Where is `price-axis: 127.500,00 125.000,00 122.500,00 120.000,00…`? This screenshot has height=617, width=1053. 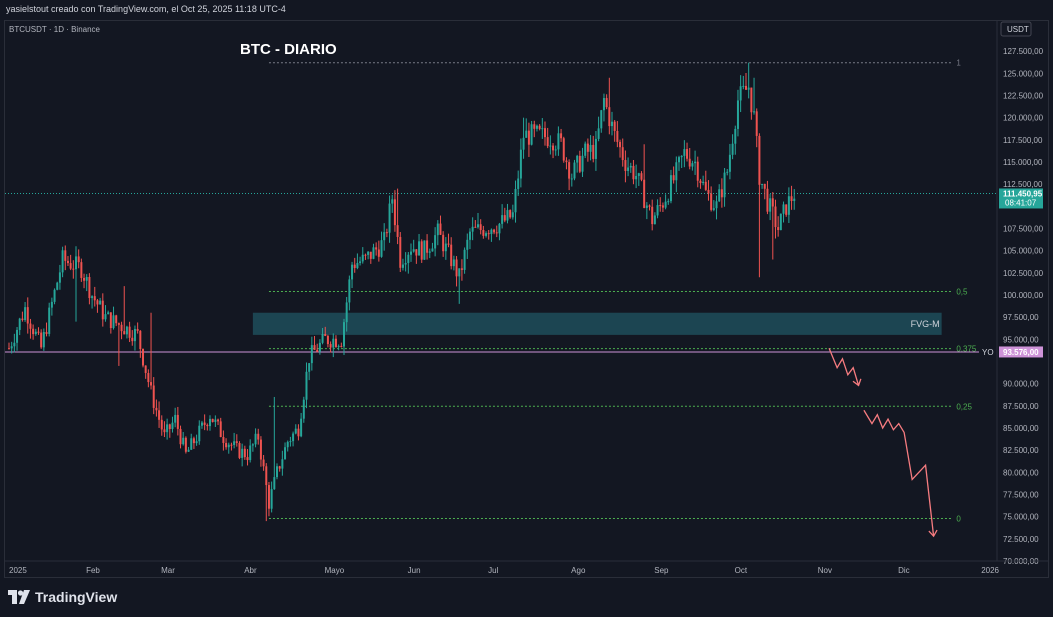 price-axis: 127.500,00 125.000,00 122.500,00 120.000,00… is located at coordinates (1020, 293).